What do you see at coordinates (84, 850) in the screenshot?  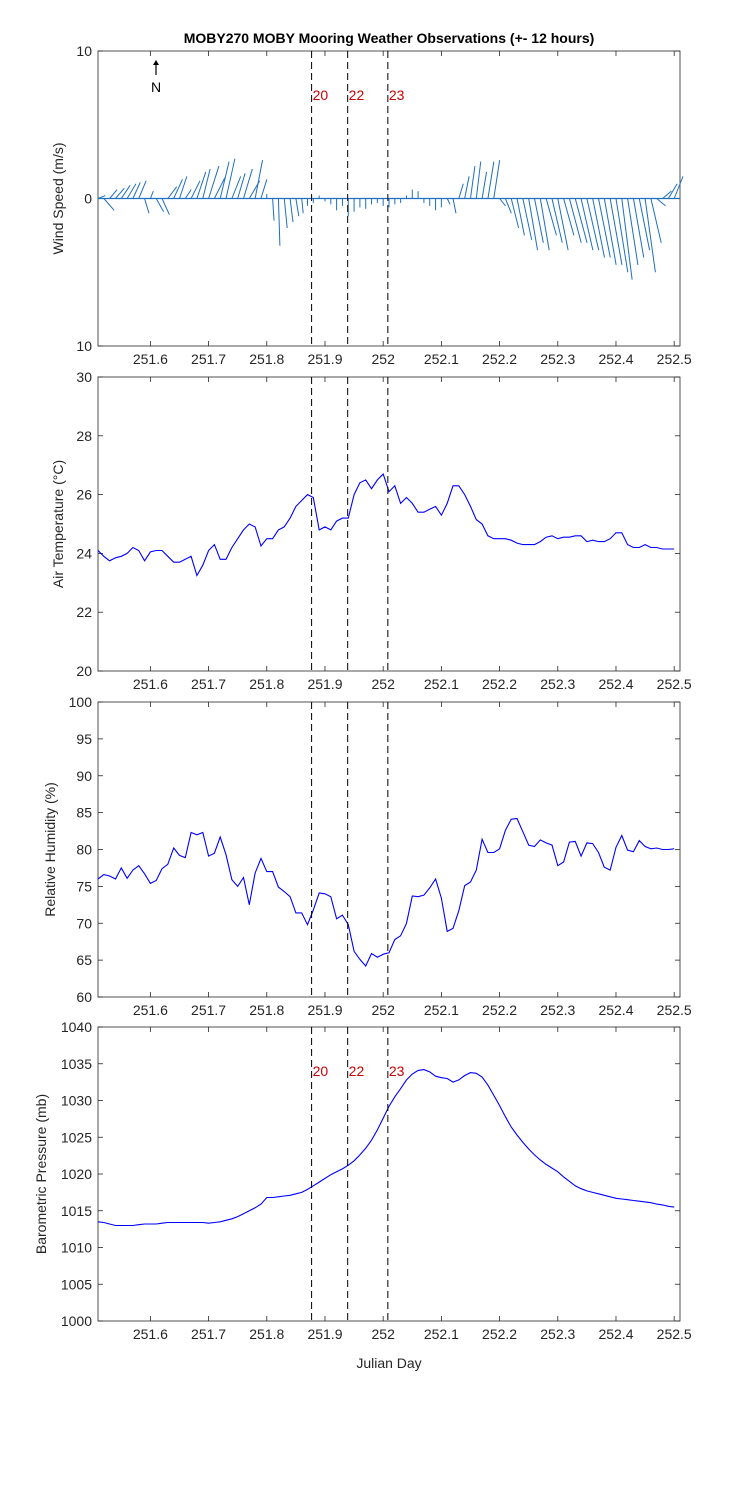 I see `y-tick-label: 80` at bounding box center [84, 850].